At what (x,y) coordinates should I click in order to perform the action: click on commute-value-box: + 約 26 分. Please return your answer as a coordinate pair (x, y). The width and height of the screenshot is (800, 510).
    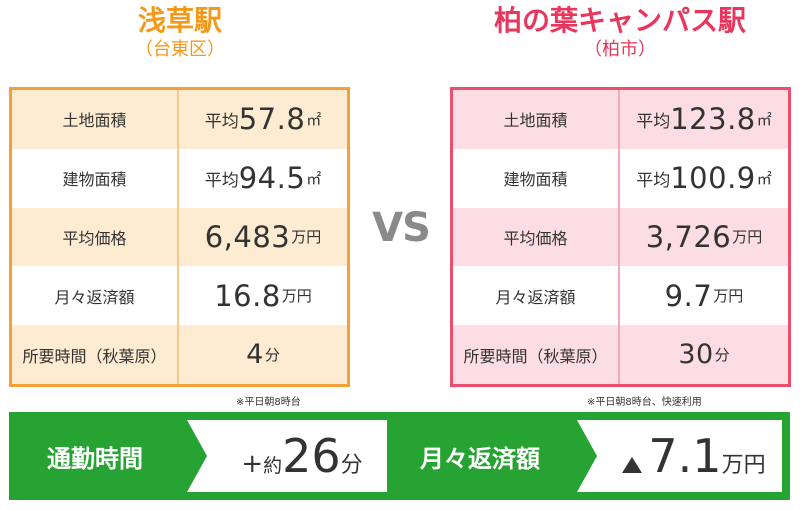
    Looking at the image, I should click on (287, 456).